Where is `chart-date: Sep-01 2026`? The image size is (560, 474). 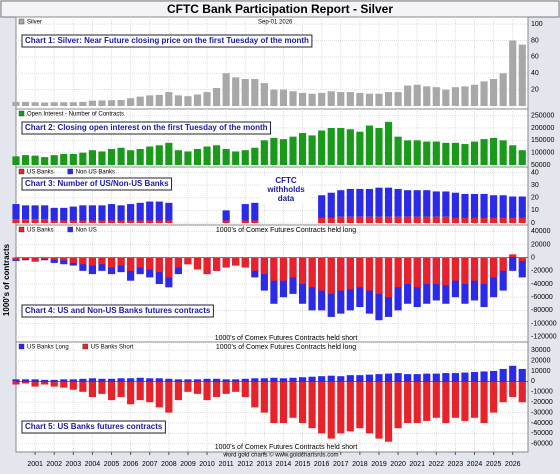
chart-date: Sep-01 2026 is located at coordinates (275, 23).